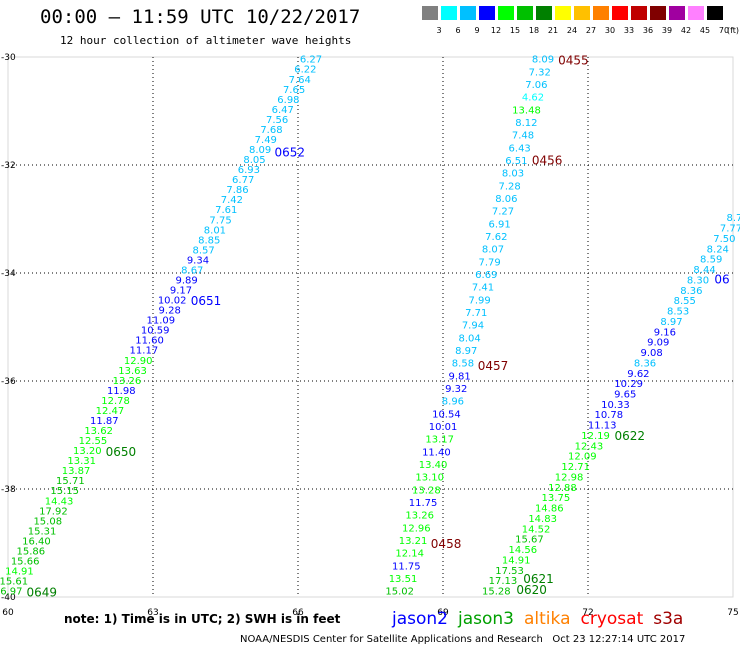 The image size is (740, 650). I want to click on track-1-swh-label: 12.90, so click(138, 361).